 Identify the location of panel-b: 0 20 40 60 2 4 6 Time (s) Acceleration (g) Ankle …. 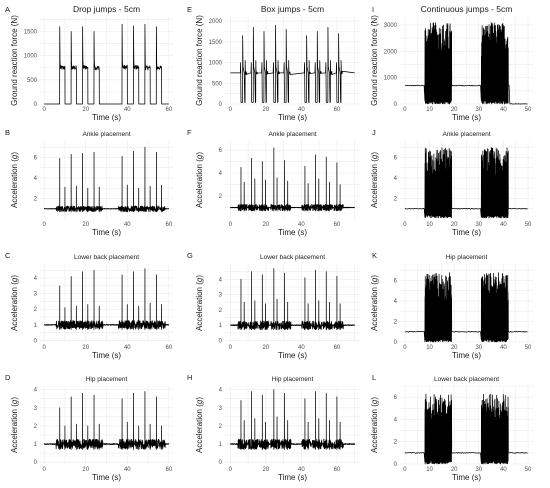
(89, 182).